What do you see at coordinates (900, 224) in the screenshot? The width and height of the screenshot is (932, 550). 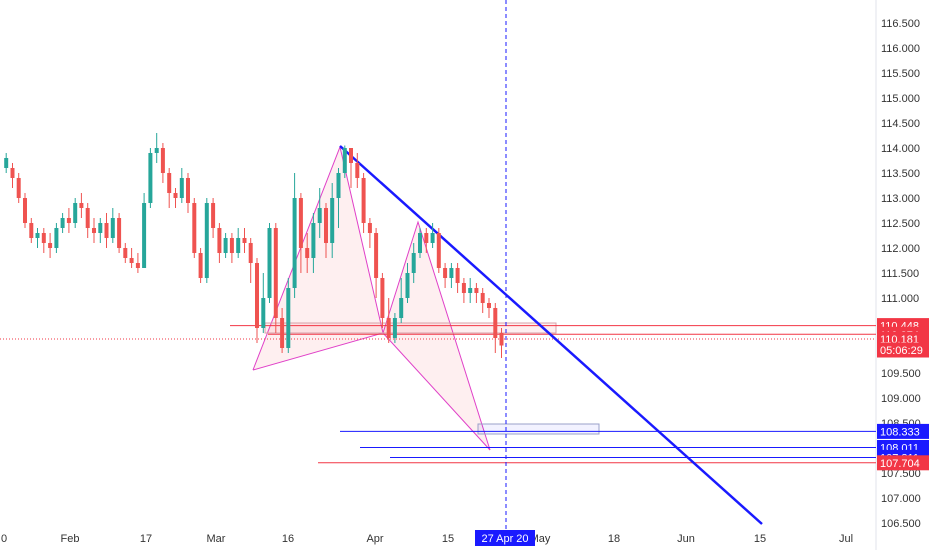 I see `price-tick-label: 112.500` at bounding box center [900, 224].